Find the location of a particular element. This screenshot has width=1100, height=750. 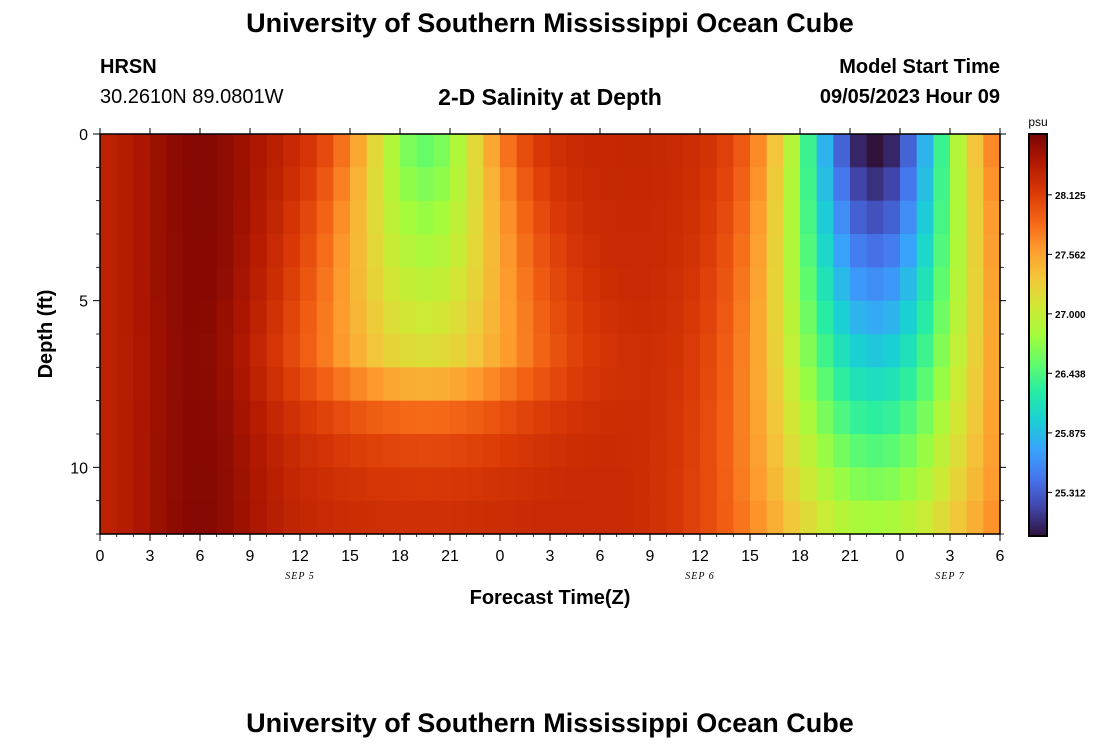

colorbar-tick-label: 28.125 is located at coordinates (1070, 196).